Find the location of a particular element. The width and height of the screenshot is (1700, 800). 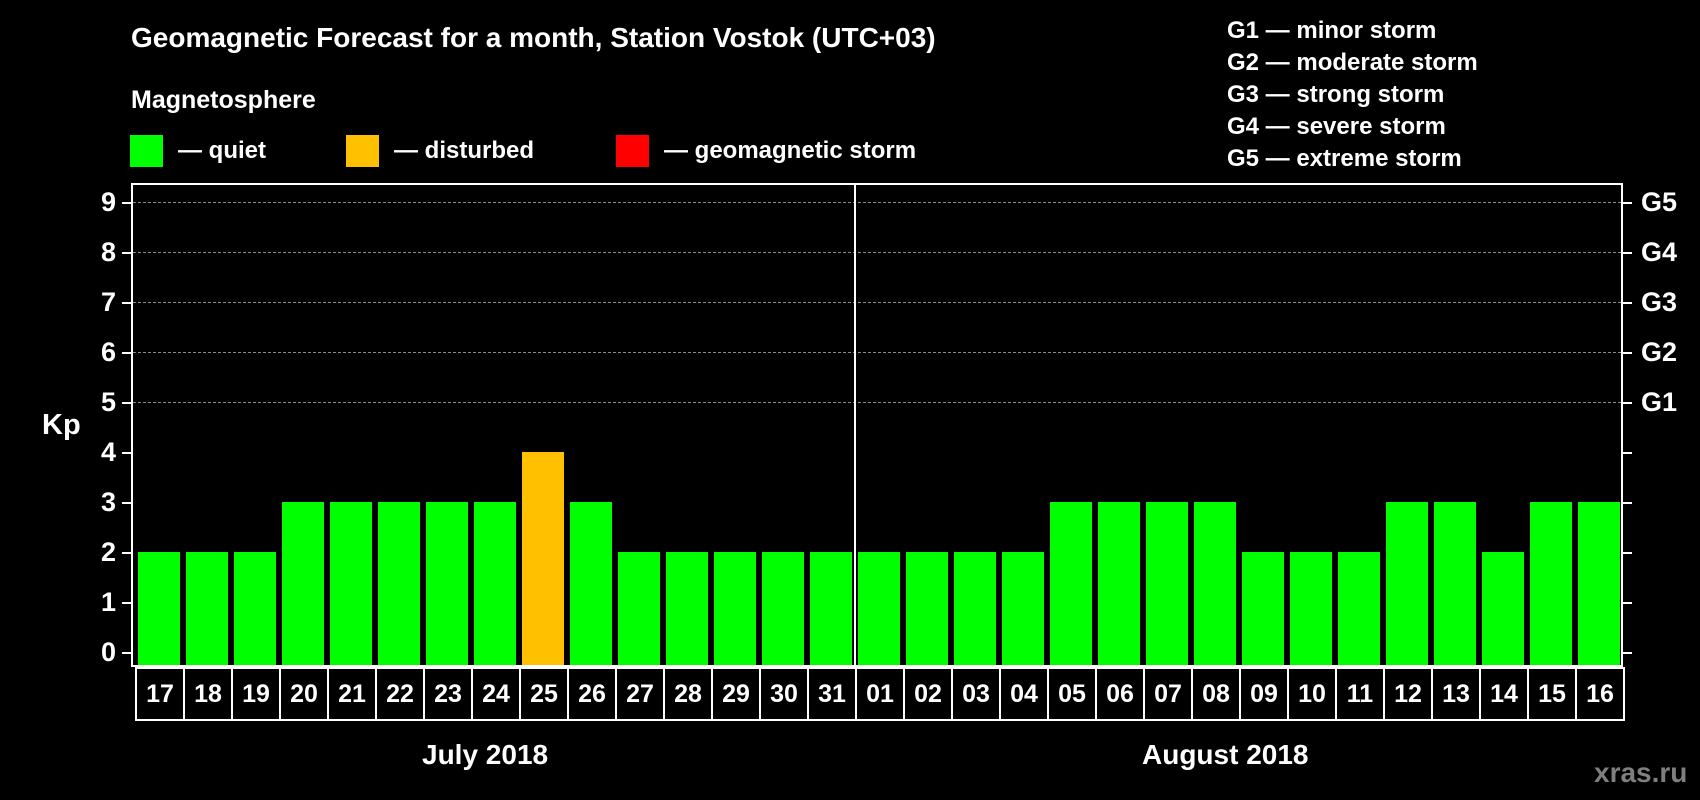

day-label-19: 19 is located at coordinates (255, 694).